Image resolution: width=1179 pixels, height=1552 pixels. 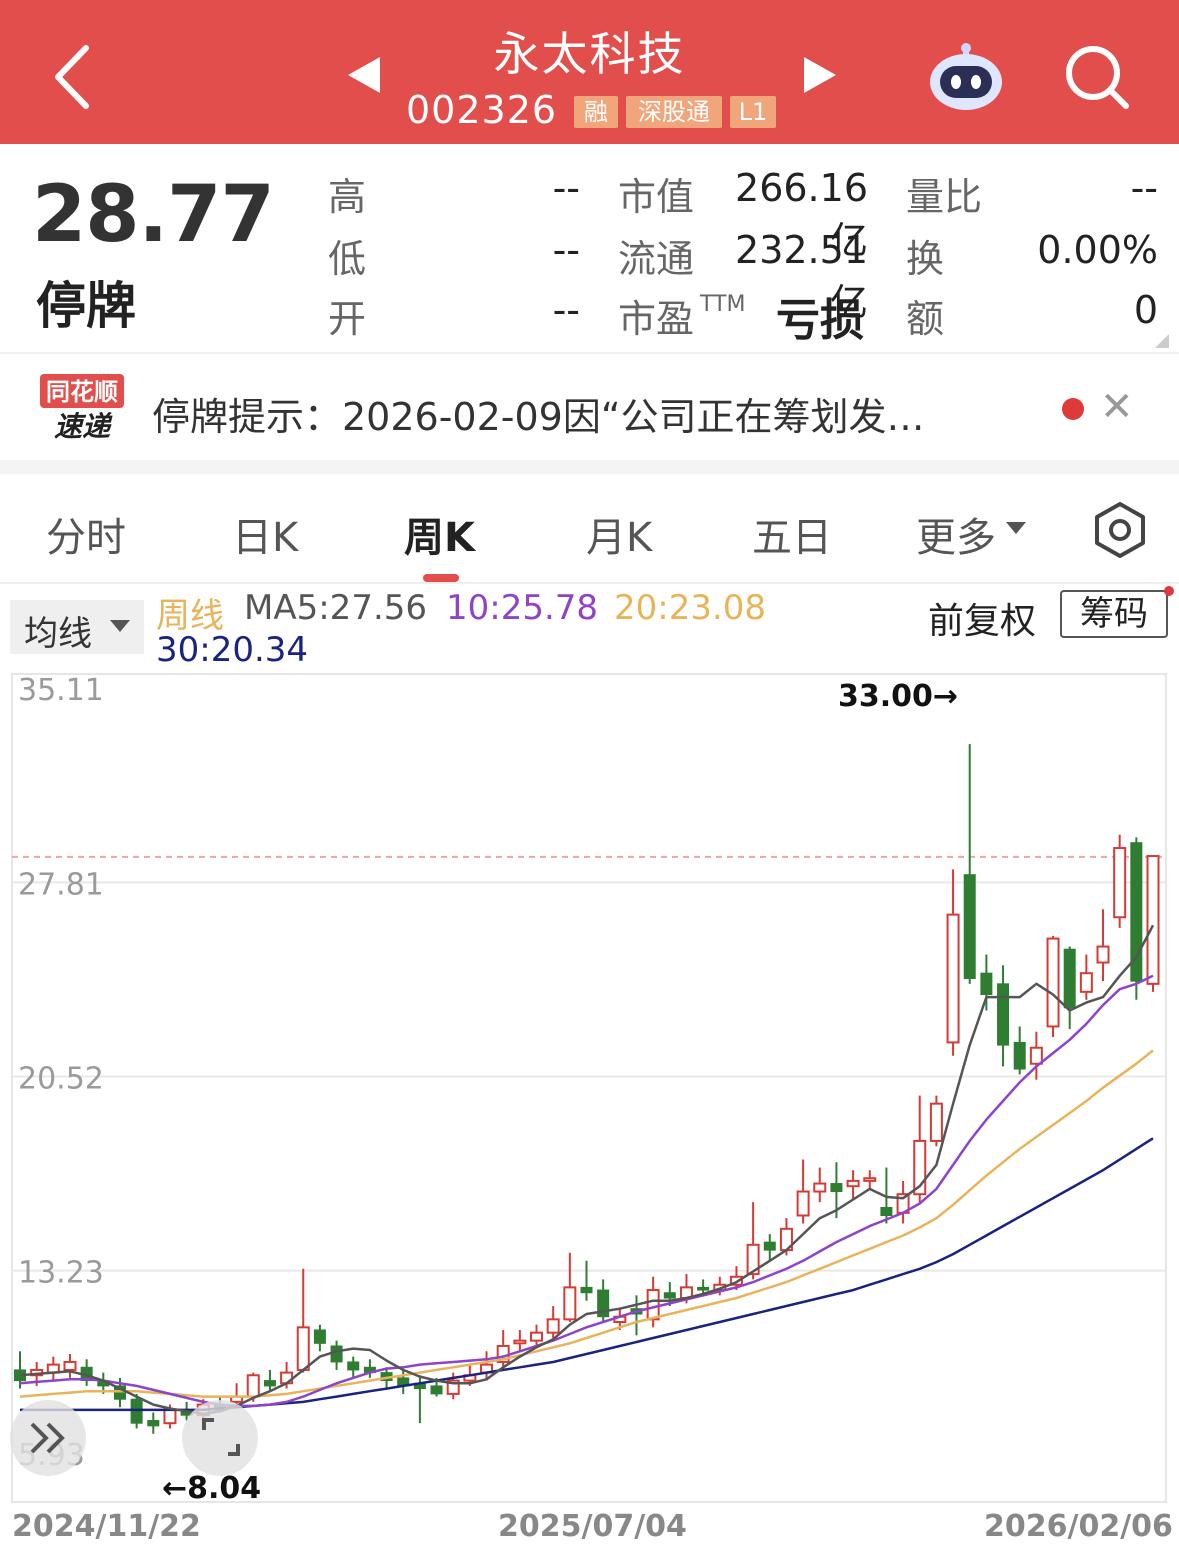 What do you see at coordinates (265, 538) in the screenshot?
I see `tab-daily-k: 日K` at bounding box center [265, 538].